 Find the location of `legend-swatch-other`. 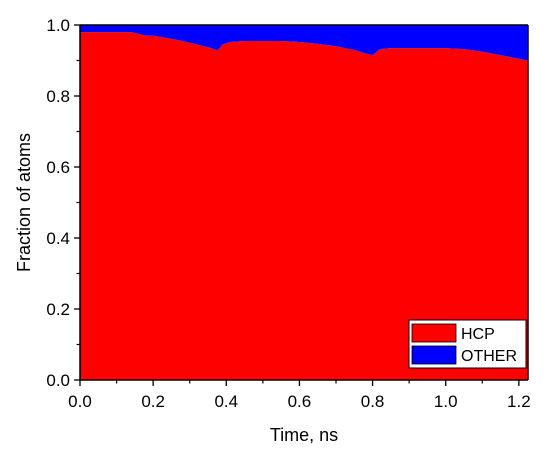

legend-swatch-other is located at coordinates (434, 355).